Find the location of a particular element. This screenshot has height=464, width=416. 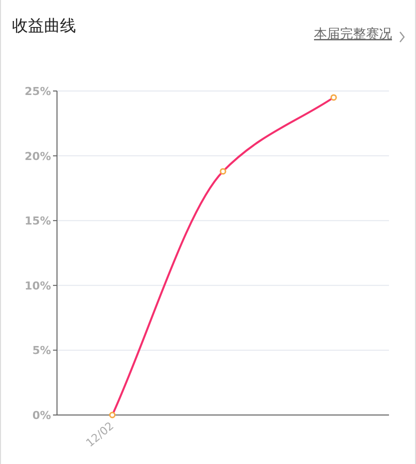

y-tick-label: 5% is located at coordinates (41, 351).